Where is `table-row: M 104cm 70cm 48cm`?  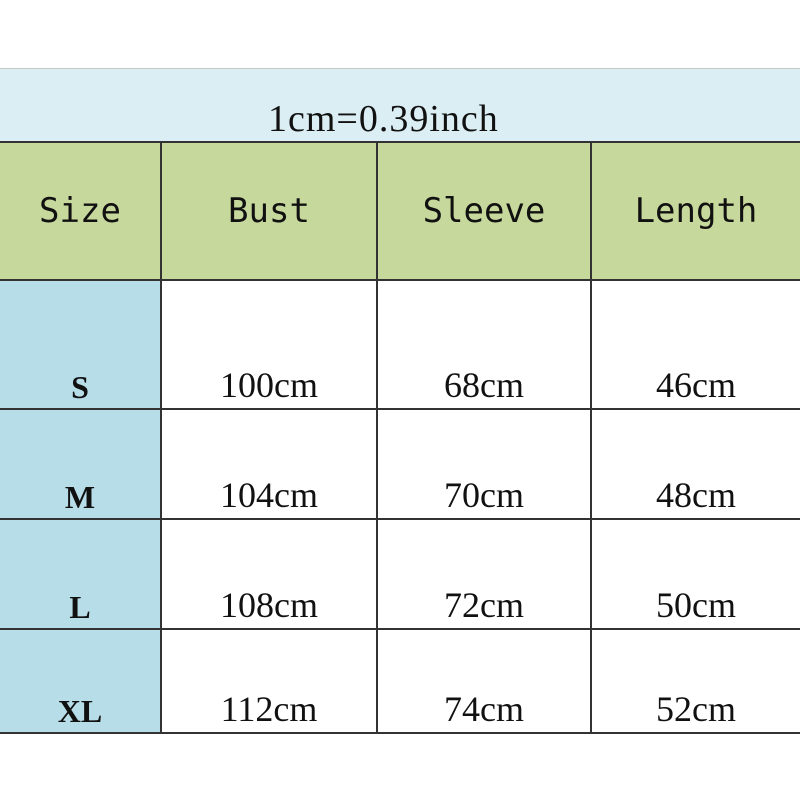
table-row: M 104cm 70cm 48cm is located at coordinates (400, 464).